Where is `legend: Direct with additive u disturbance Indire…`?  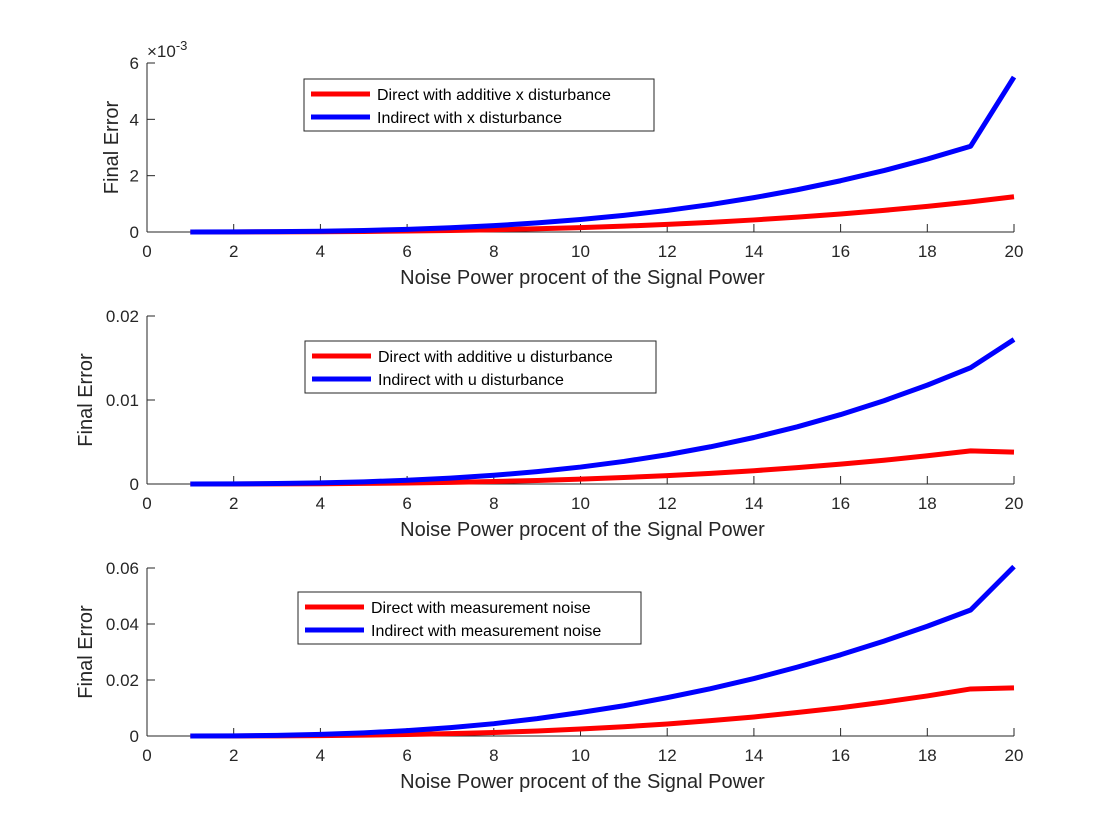
legend: Direct with additive u disturbance Indire… is located at coordinates (480, 367).